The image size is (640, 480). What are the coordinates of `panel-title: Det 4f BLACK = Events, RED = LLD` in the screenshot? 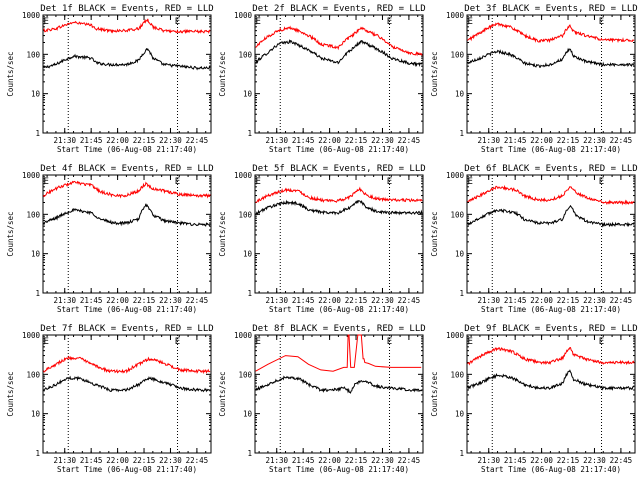 It's located at (126, 169).